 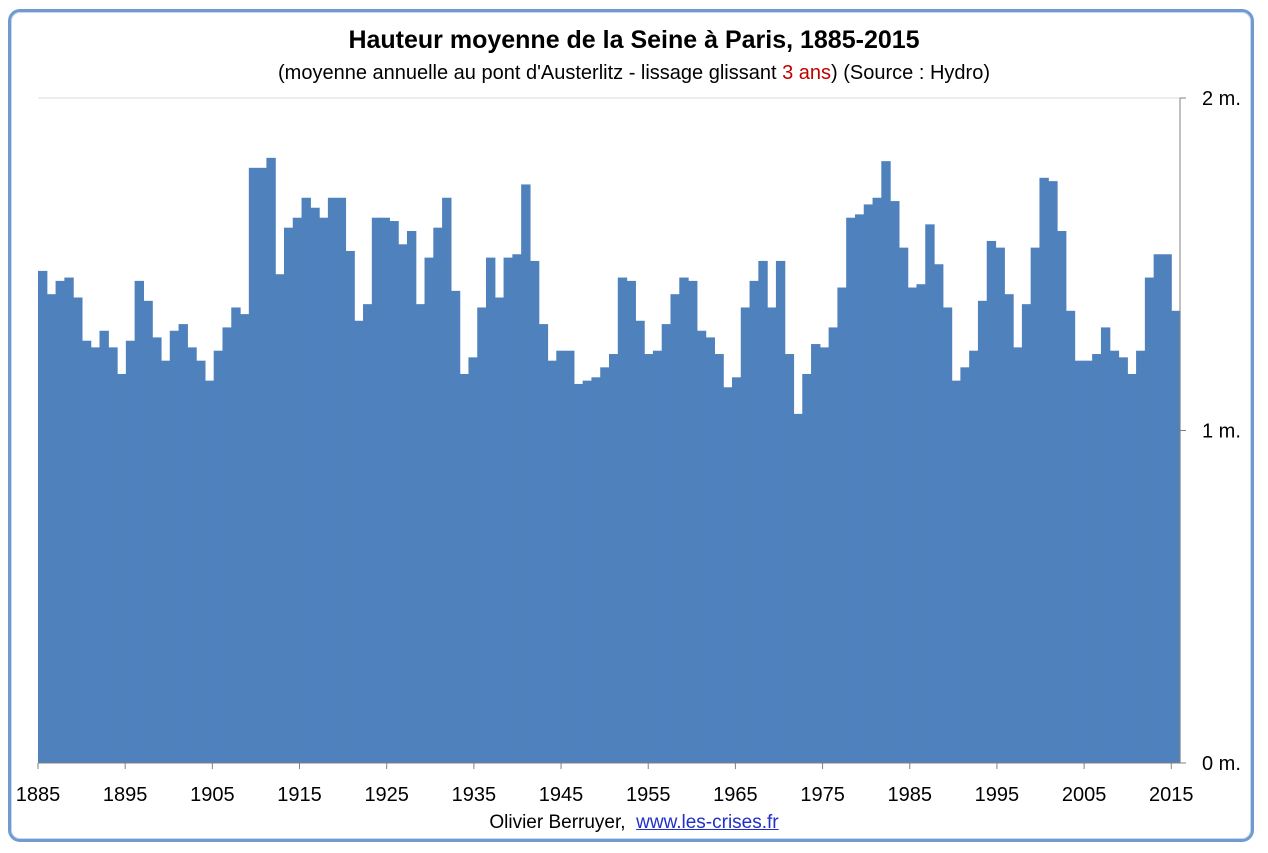 I want to click on subtitle-highlight: 3 ans, so click(x=807, y=73).